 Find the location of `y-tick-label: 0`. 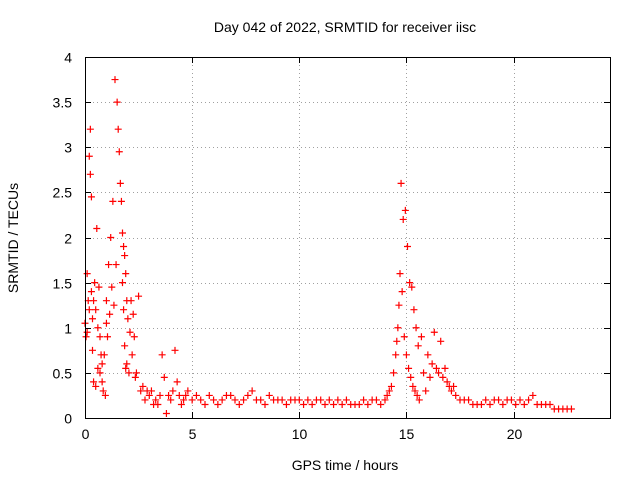

y-tick-label: 0 is located at coordinates (68, 419).